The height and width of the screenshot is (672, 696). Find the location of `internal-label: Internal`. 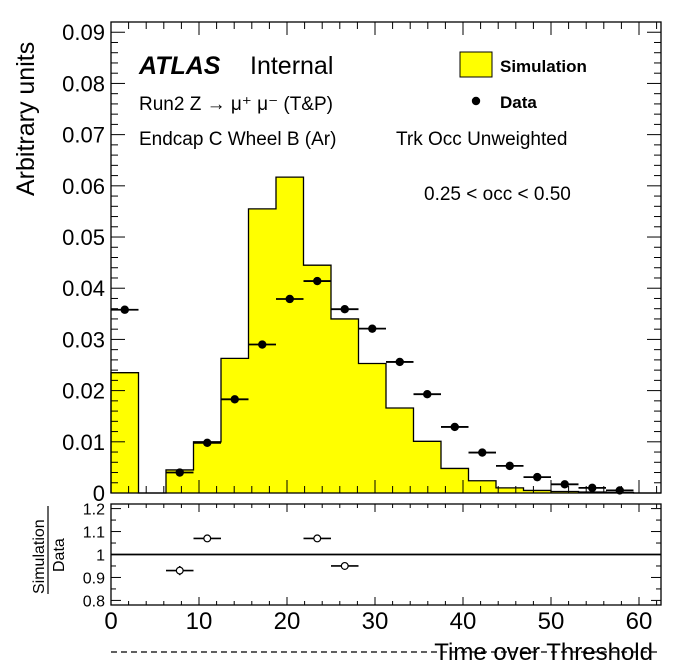

internal-label: Internal is located at coordinates (291, 66).